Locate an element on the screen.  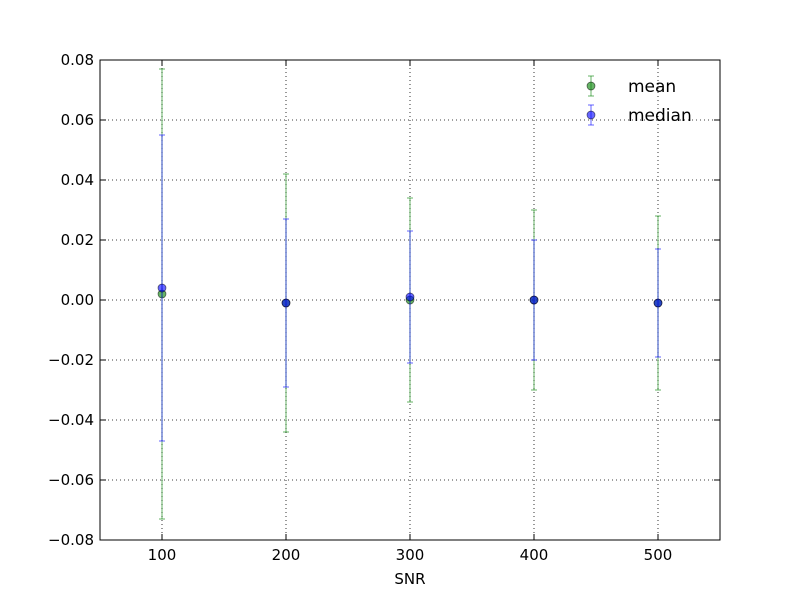
y-tick-label: 0.00 is located at coordinates (77, 300).